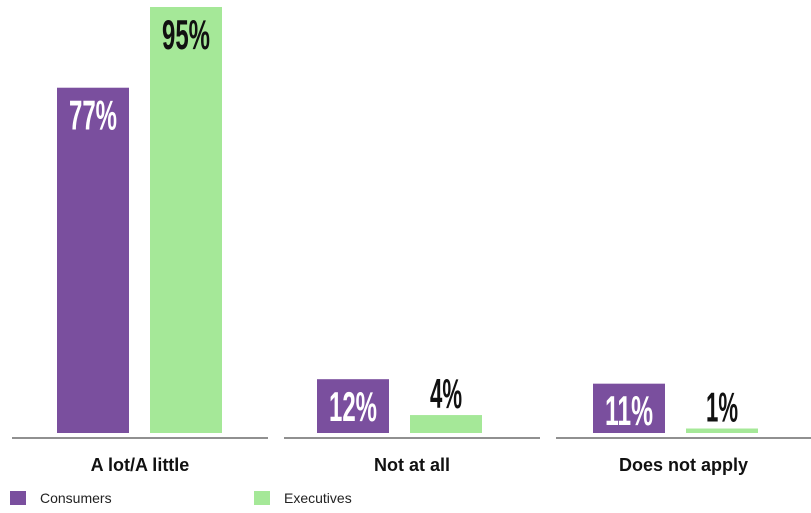  What do you see at coordinates (140, 465) in the screenshot?
I see `category-label-0: A lot/A little` at bounding box center [140, 465].